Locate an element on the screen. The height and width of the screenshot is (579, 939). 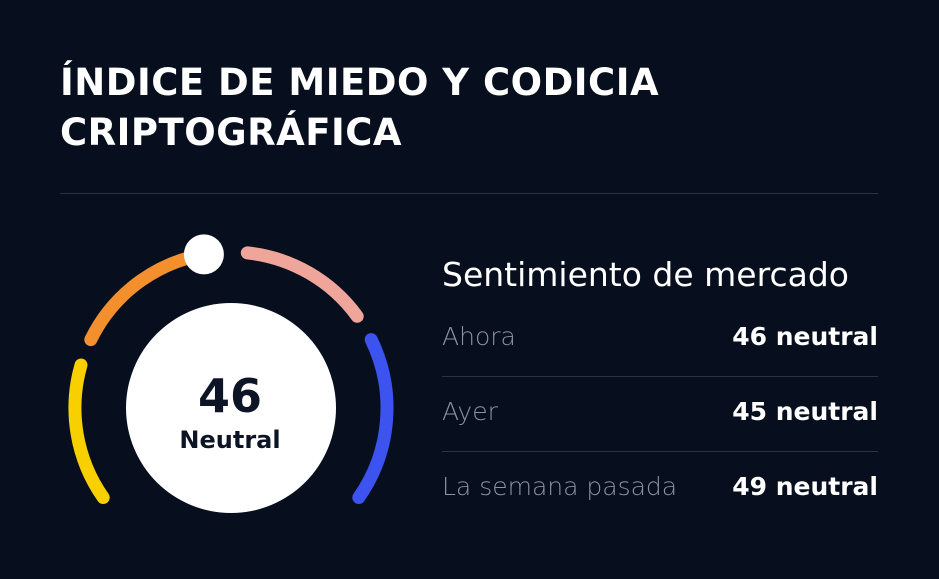
gauge-value: 46 is located at coordinates (229, 396).